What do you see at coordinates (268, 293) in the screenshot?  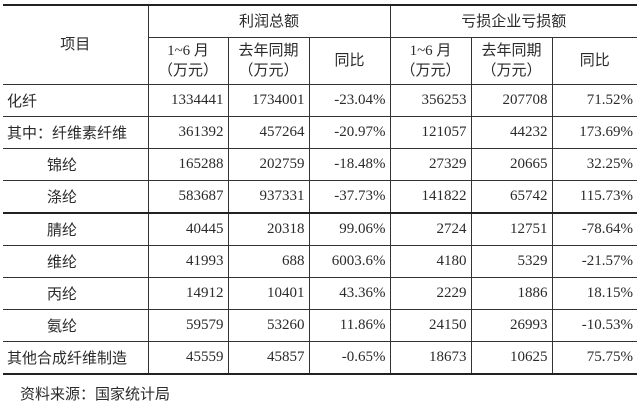 I see `cell-value: 10401` at bounding box center [268, 293].